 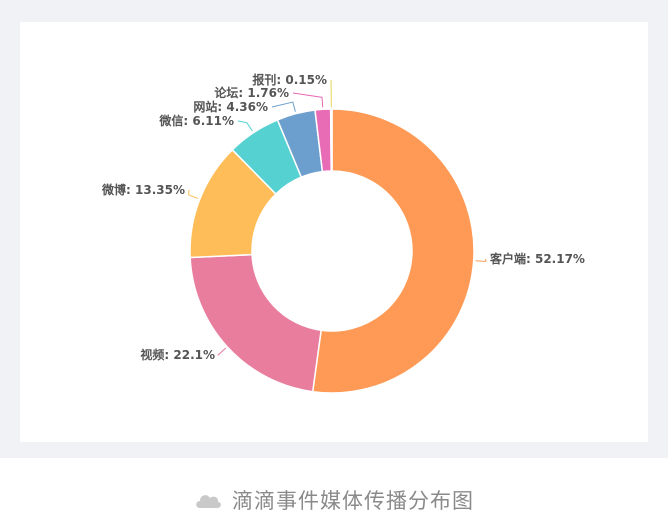 I want to click on leader-line-论坛, so click(x=308, y=100).